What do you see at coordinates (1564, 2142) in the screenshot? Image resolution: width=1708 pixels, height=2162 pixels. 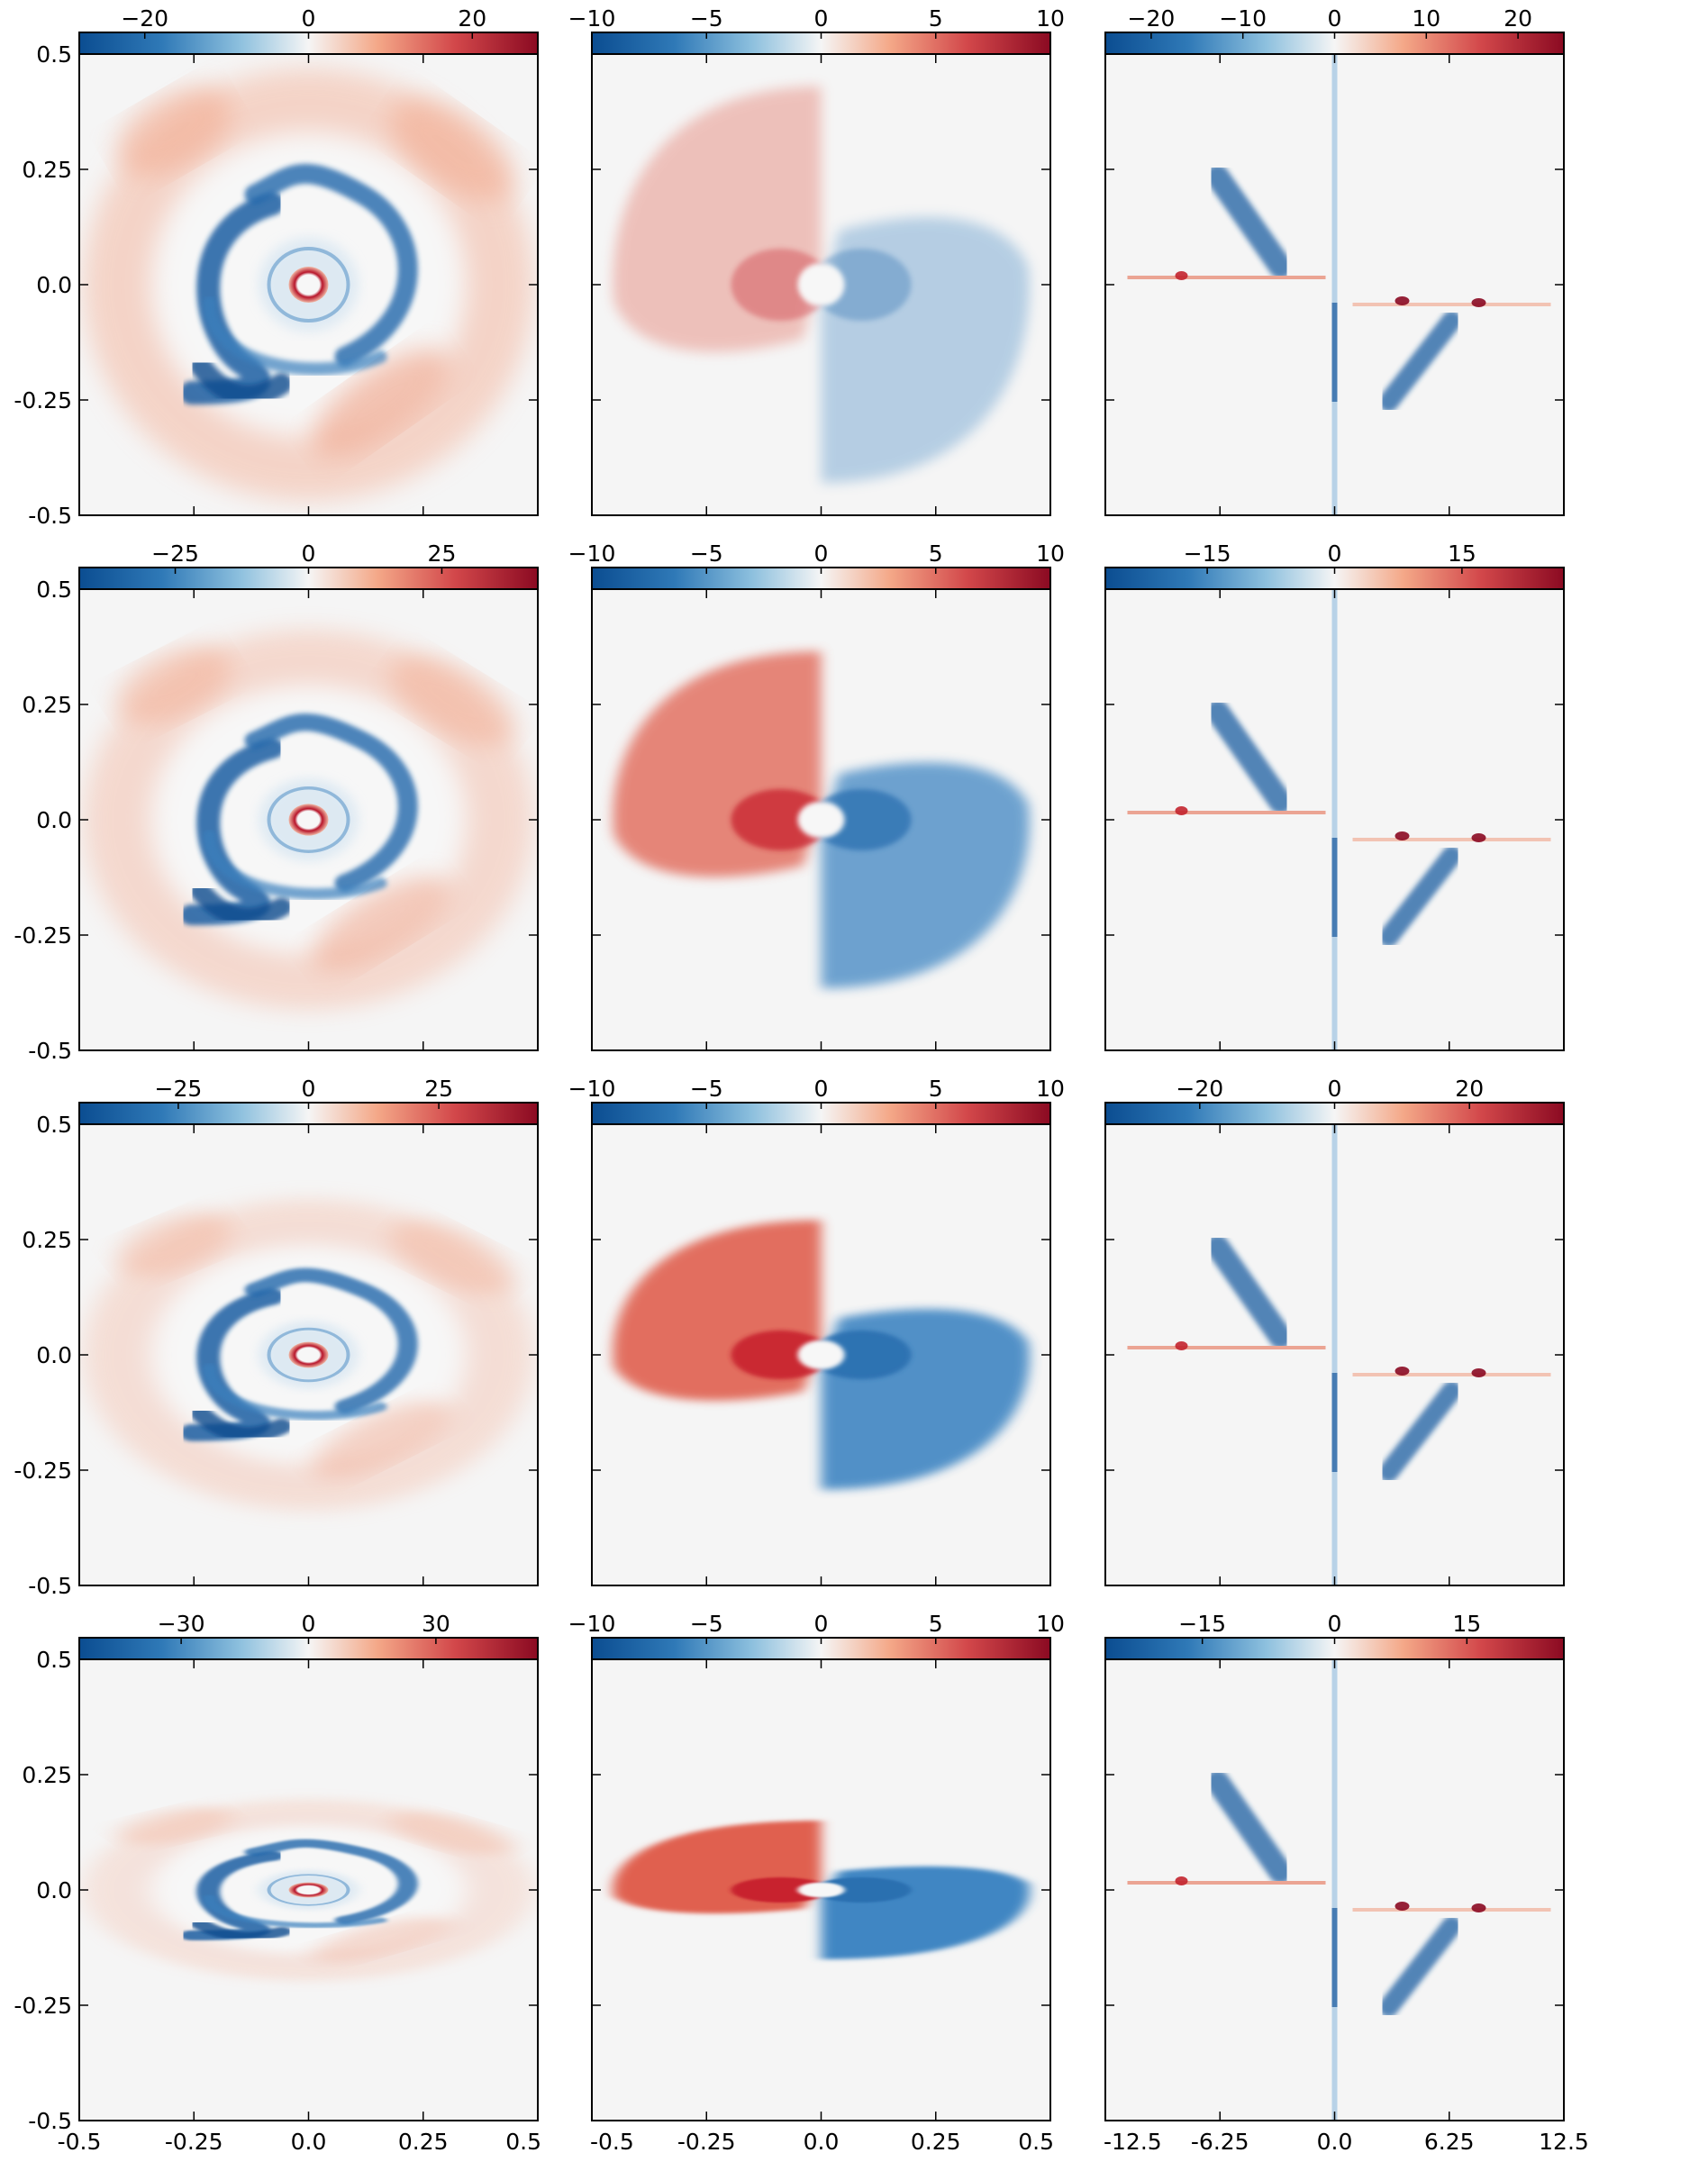 I see `x-tick-label: 12.5` at bounding box center [1564, 2142].